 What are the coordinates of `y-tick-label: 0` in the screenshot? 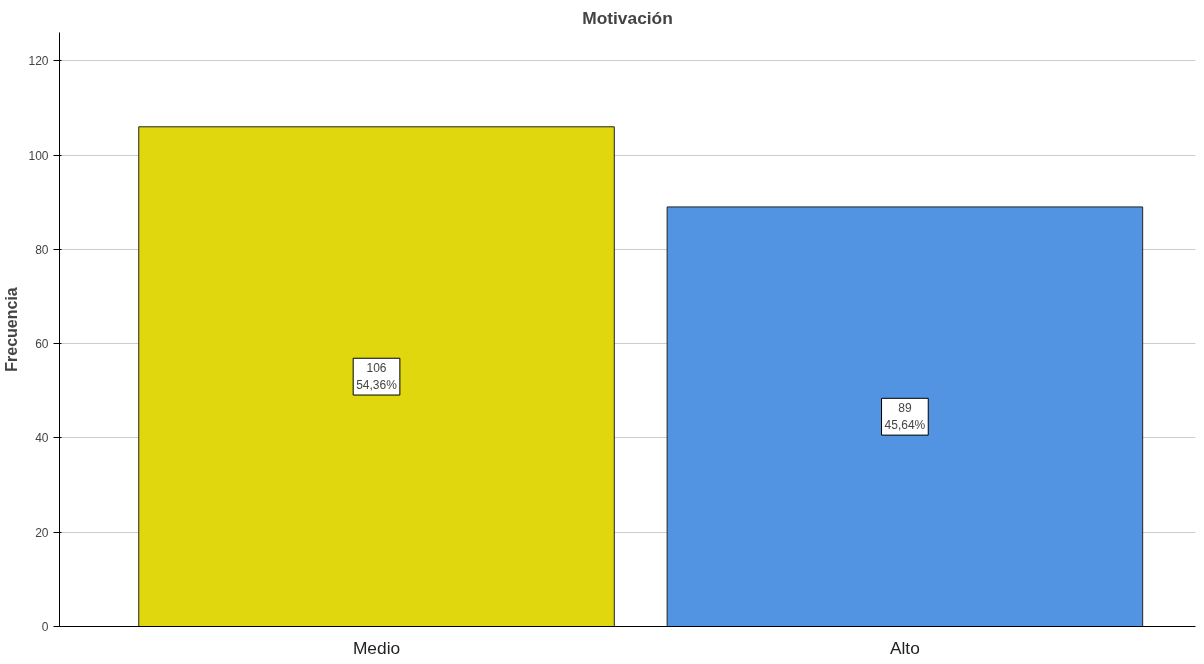 It's located at (45, 627).